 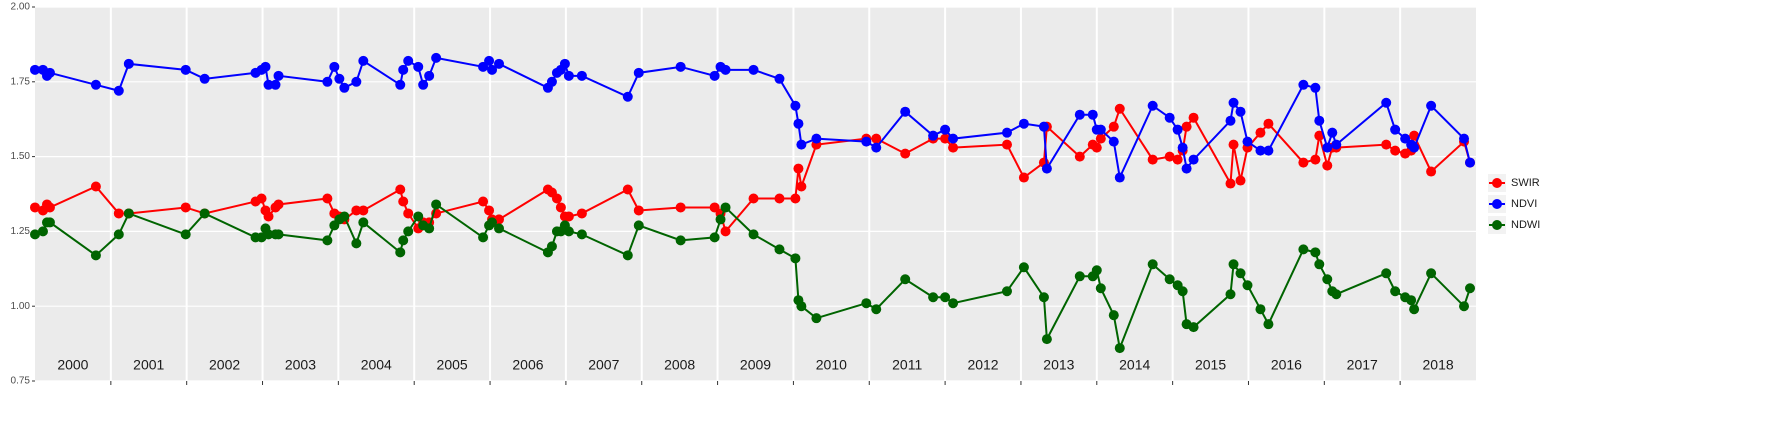 What do you see at coordinates (376, 365) in the screenshot?
I see `year-label: 2004` at bounding box center [376, 365].